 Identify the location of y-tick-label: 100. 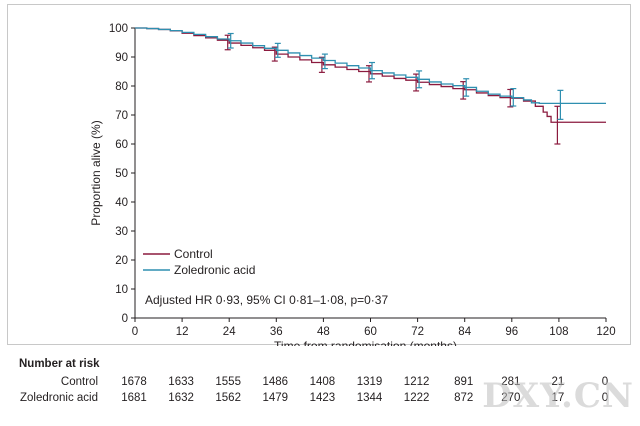
(118, 29).